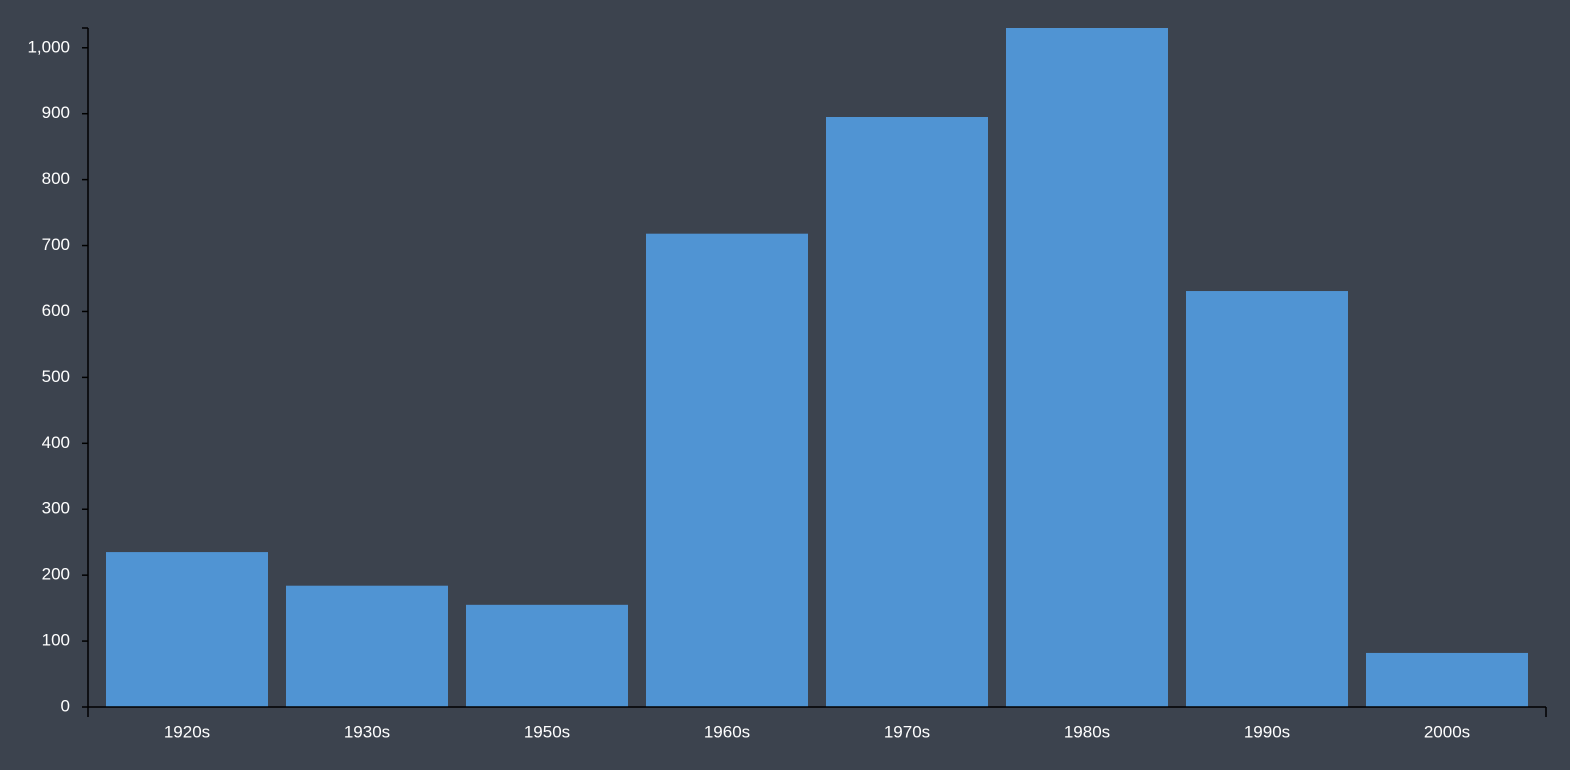 This screenshot has width=1570, height=770. I want to click on y-tick-label: 100, so click(56, 640).